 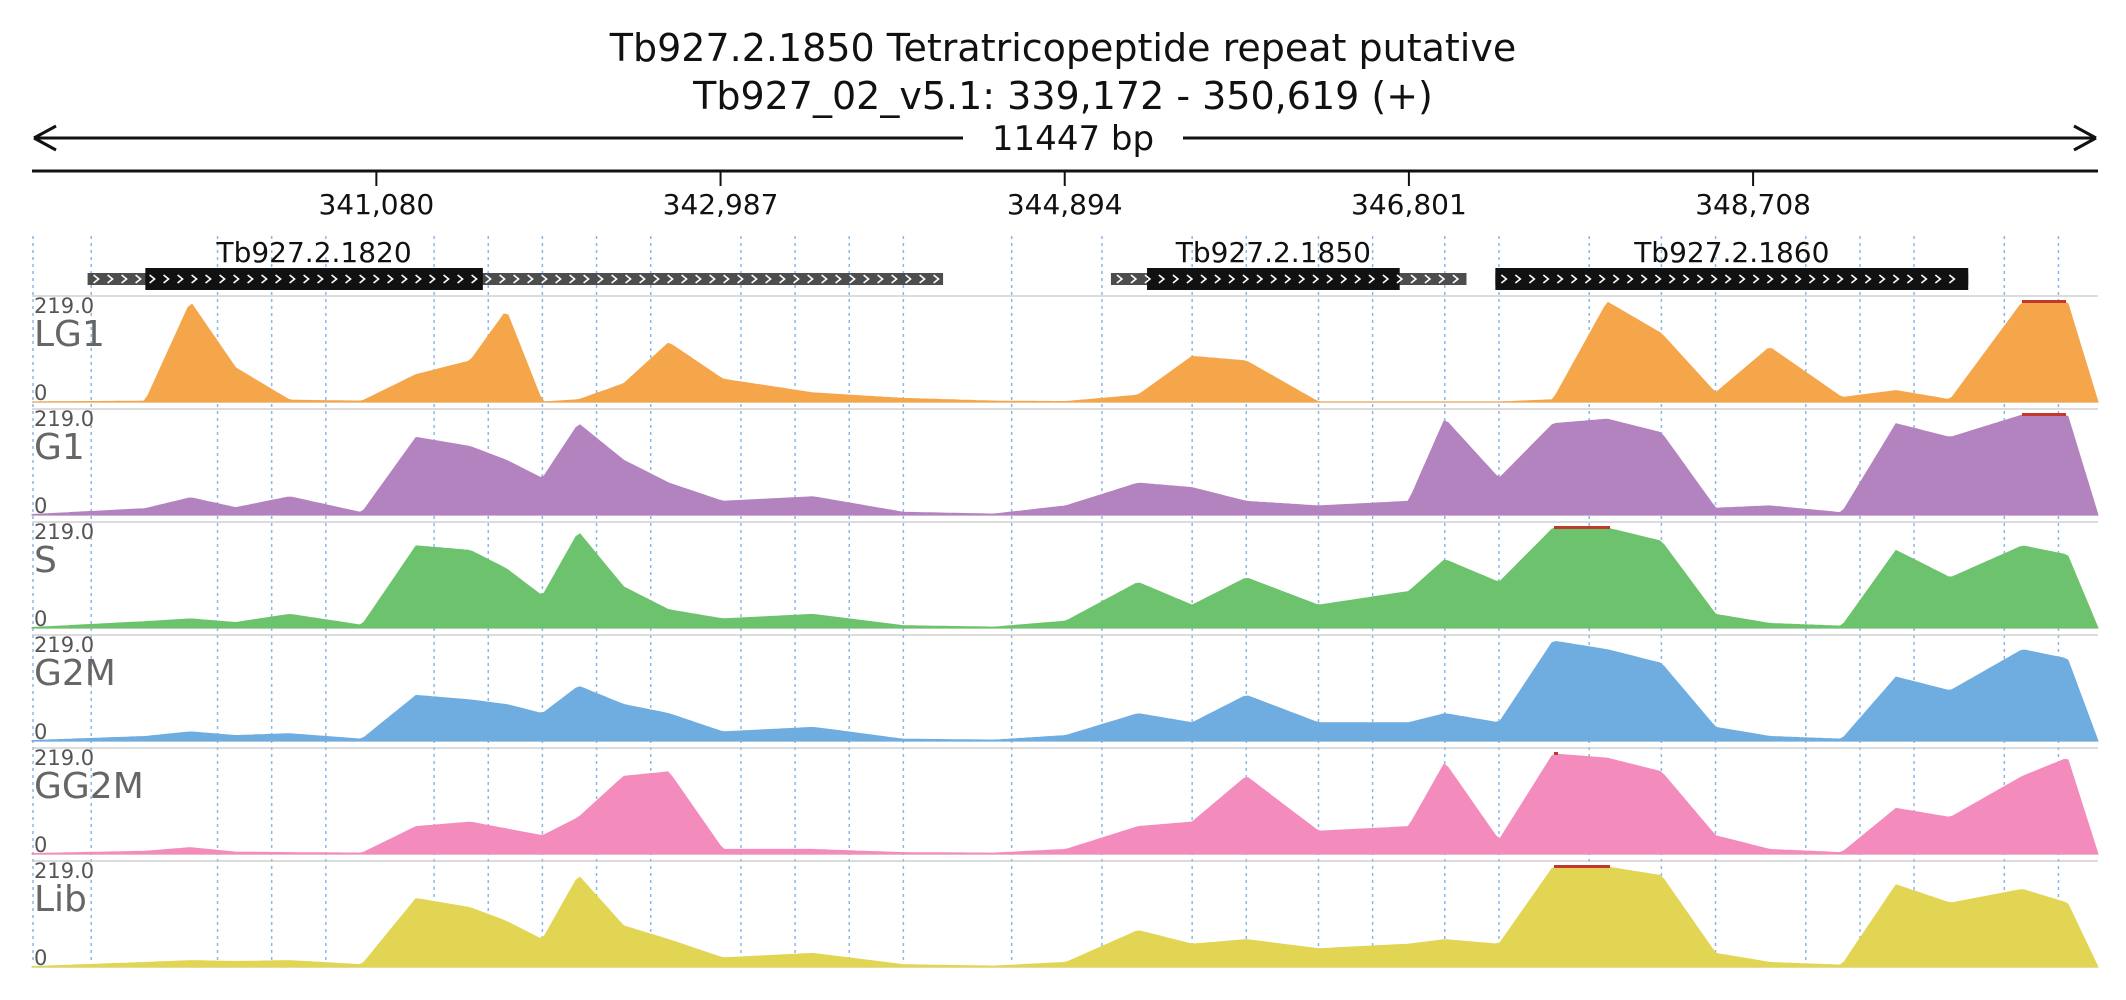 What do you see at coordinates (1073, 139) in the screenshot?
I see `span-length-label: 11447 bp` at bounding box center [1073, 139].